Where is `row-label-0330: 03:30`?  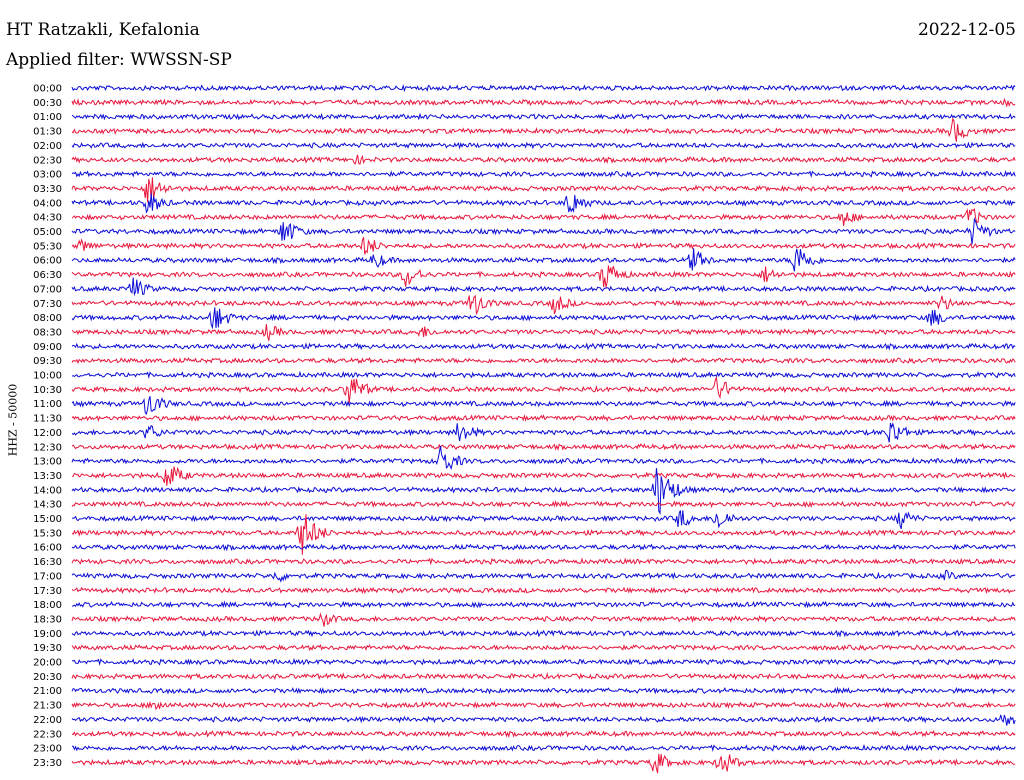
row-label-0330: 03:30 is located at coordinates (47, 189).